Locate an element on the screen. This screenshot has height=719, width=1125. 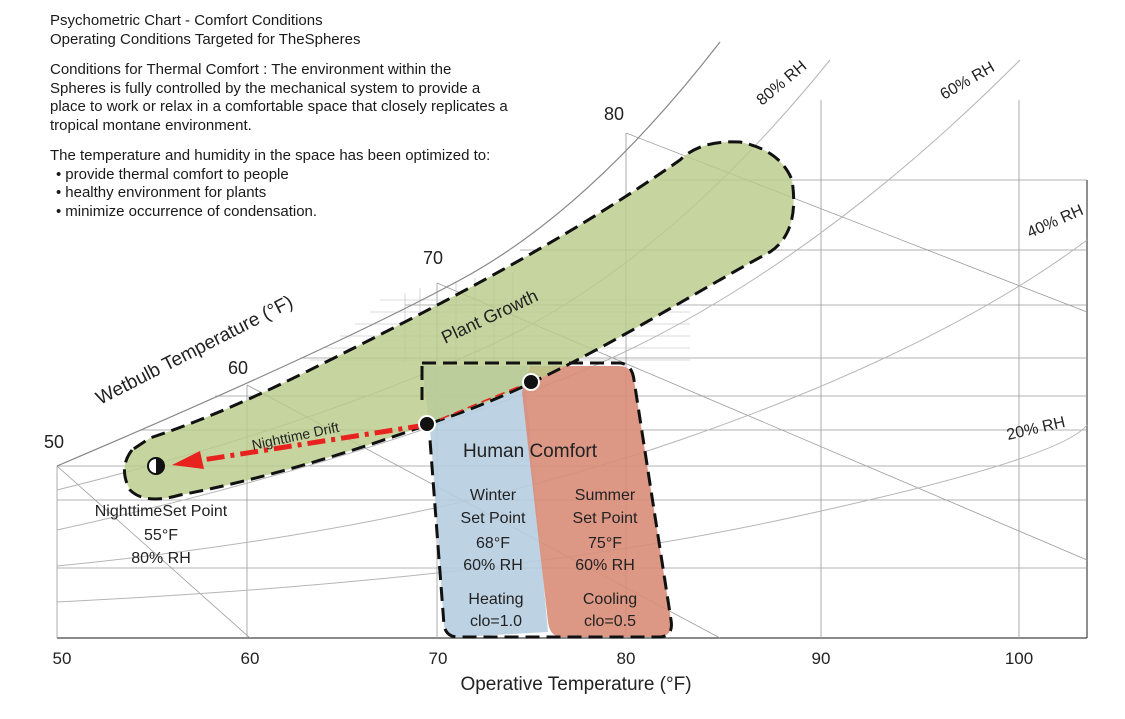
summer-set-point: Set Point is located at coordinates (605, 518).